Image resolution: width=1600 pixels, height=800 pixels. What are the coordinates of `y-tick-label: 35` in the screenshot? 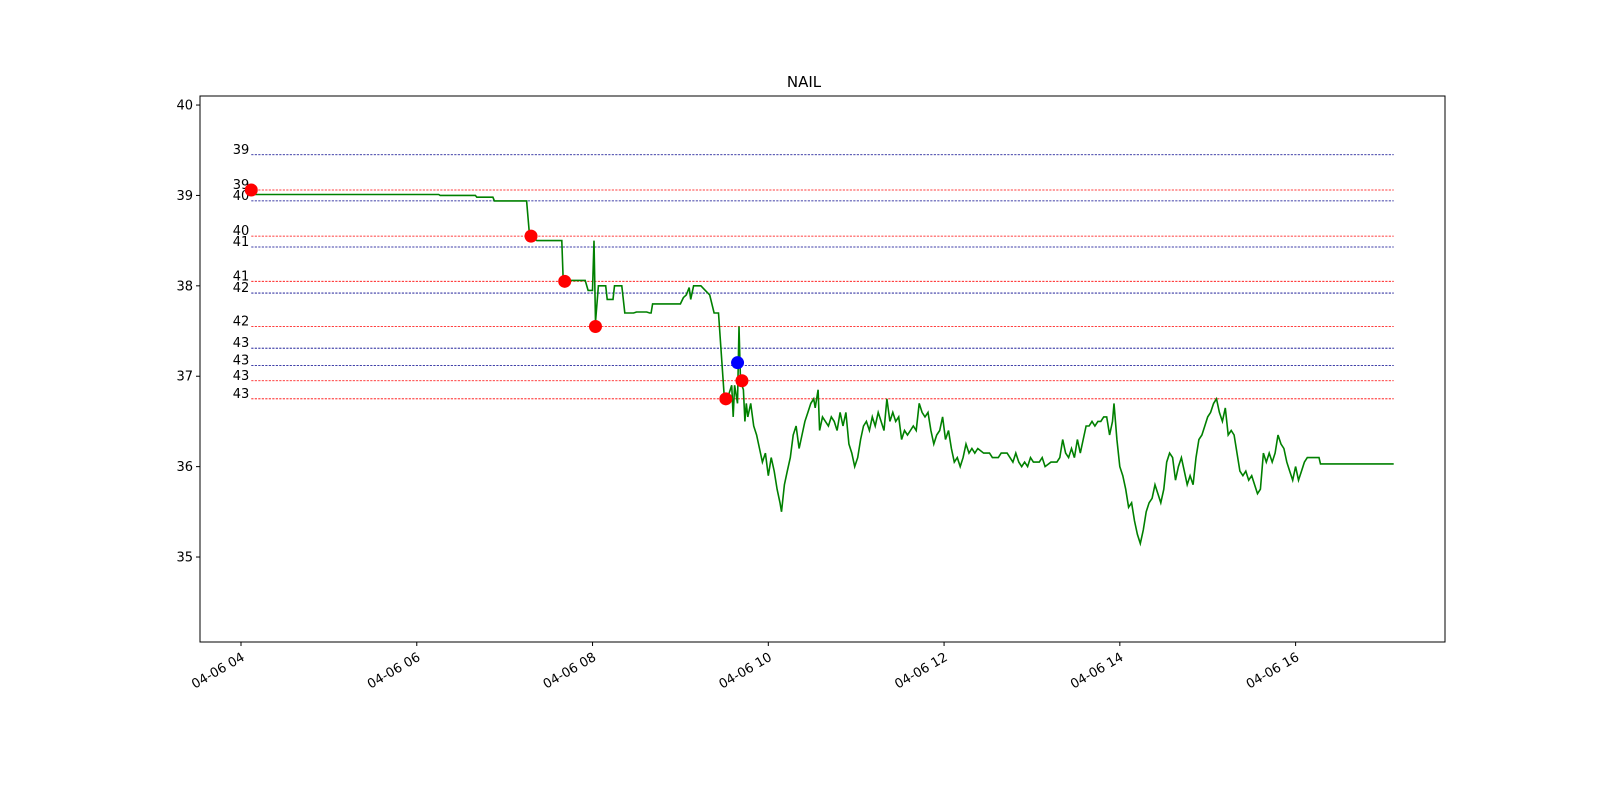 It's located at (184, 558).